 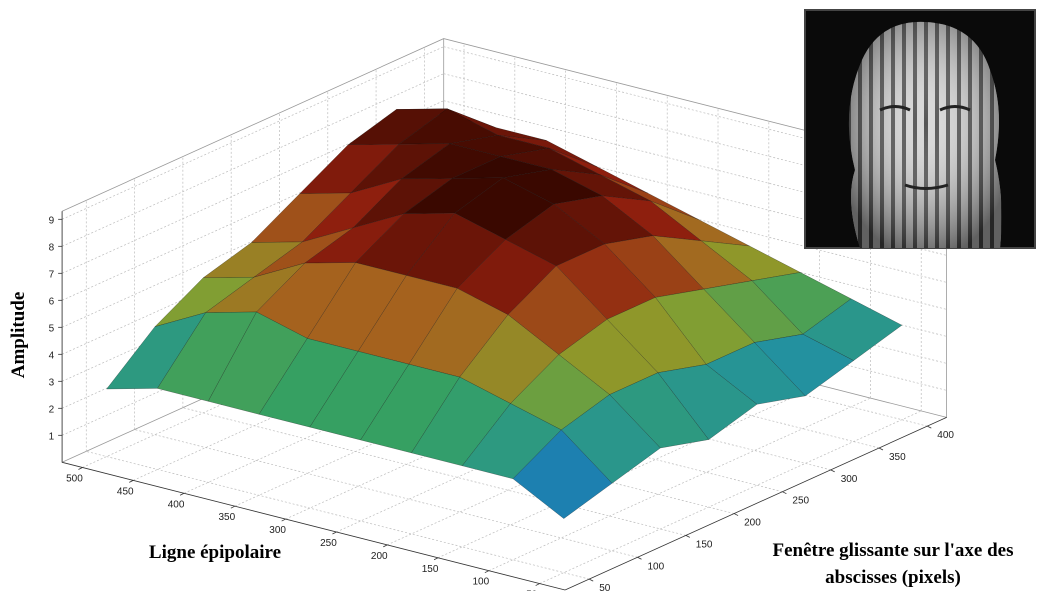 I want to click on y-tick-label: 200, so click(x=752, y=523).